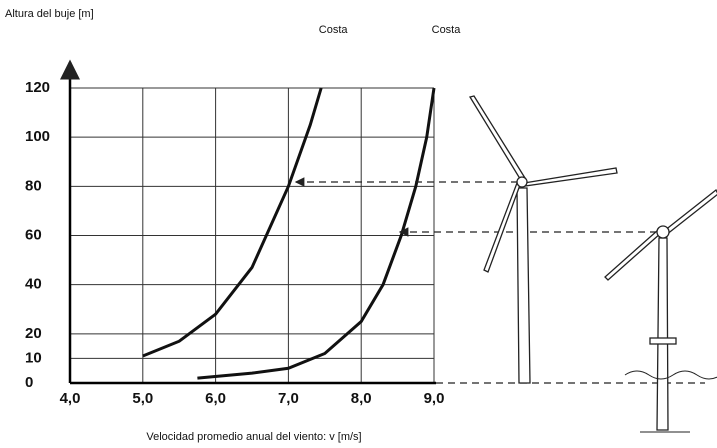 The image size is (717, 448). Describe the element at coordinates (33, 284) in the screenshot. I see `y-tick-label: 40` at that location.